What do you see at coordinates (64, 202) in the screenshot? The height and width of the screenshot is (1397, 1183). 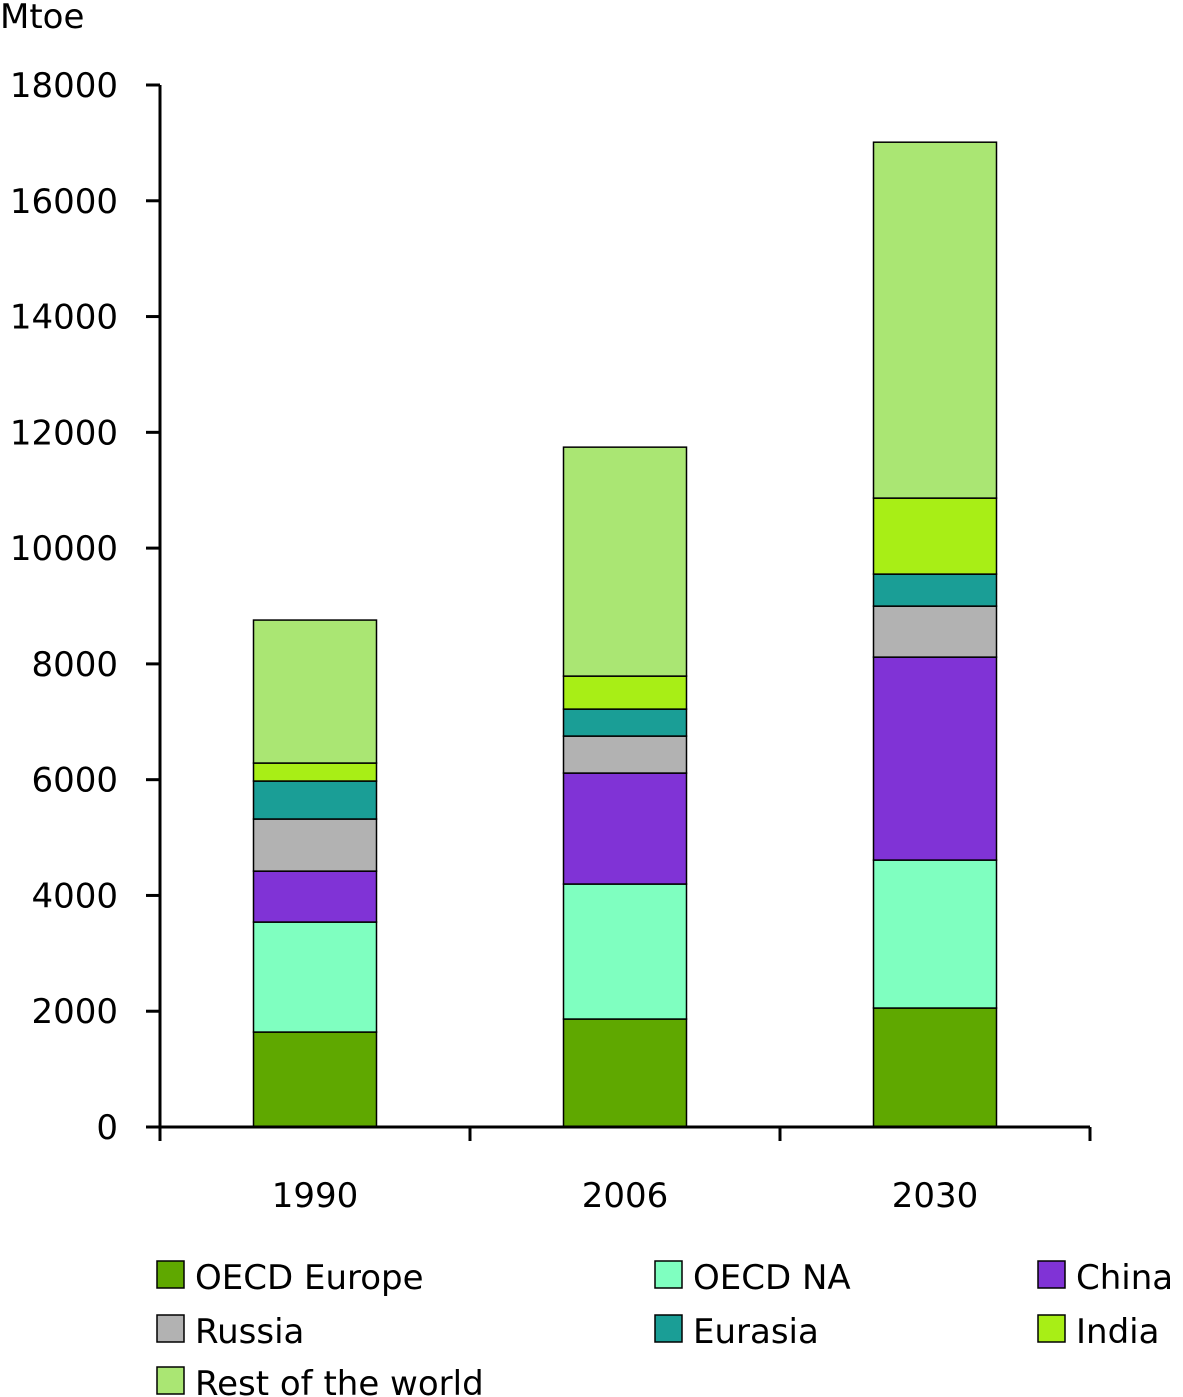 I see `y-tick-label: 16000` at bounding box center [64, 202].